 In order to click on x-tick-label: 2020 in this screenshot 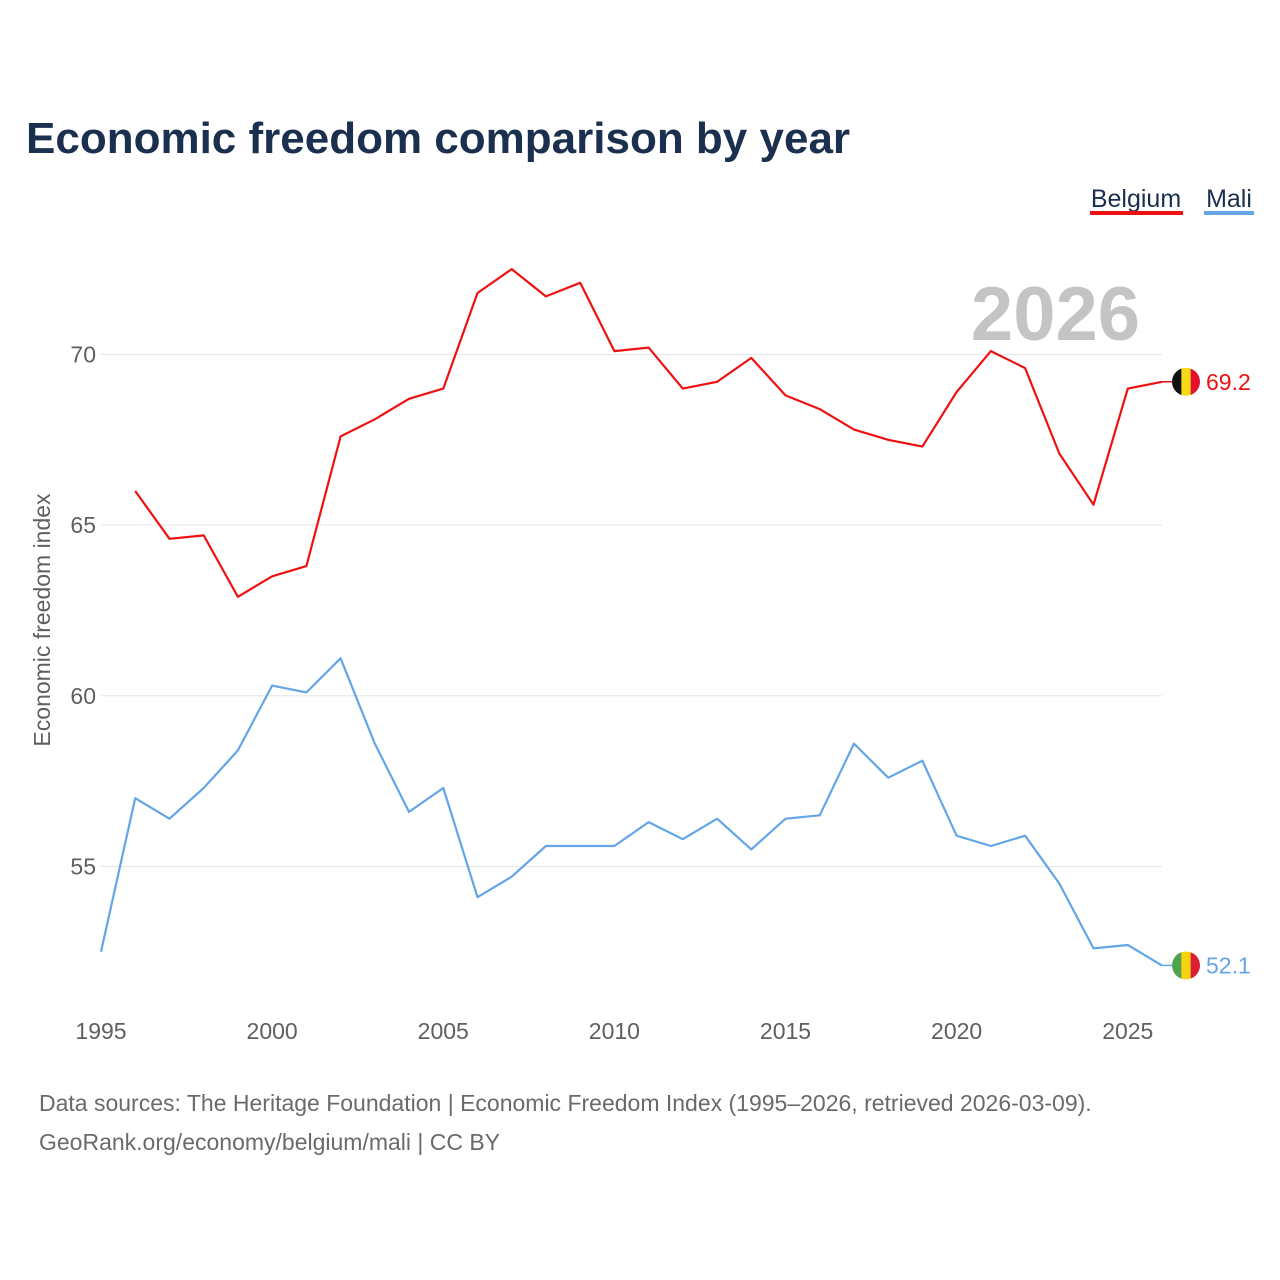, I will do `click(956, 1031)`.